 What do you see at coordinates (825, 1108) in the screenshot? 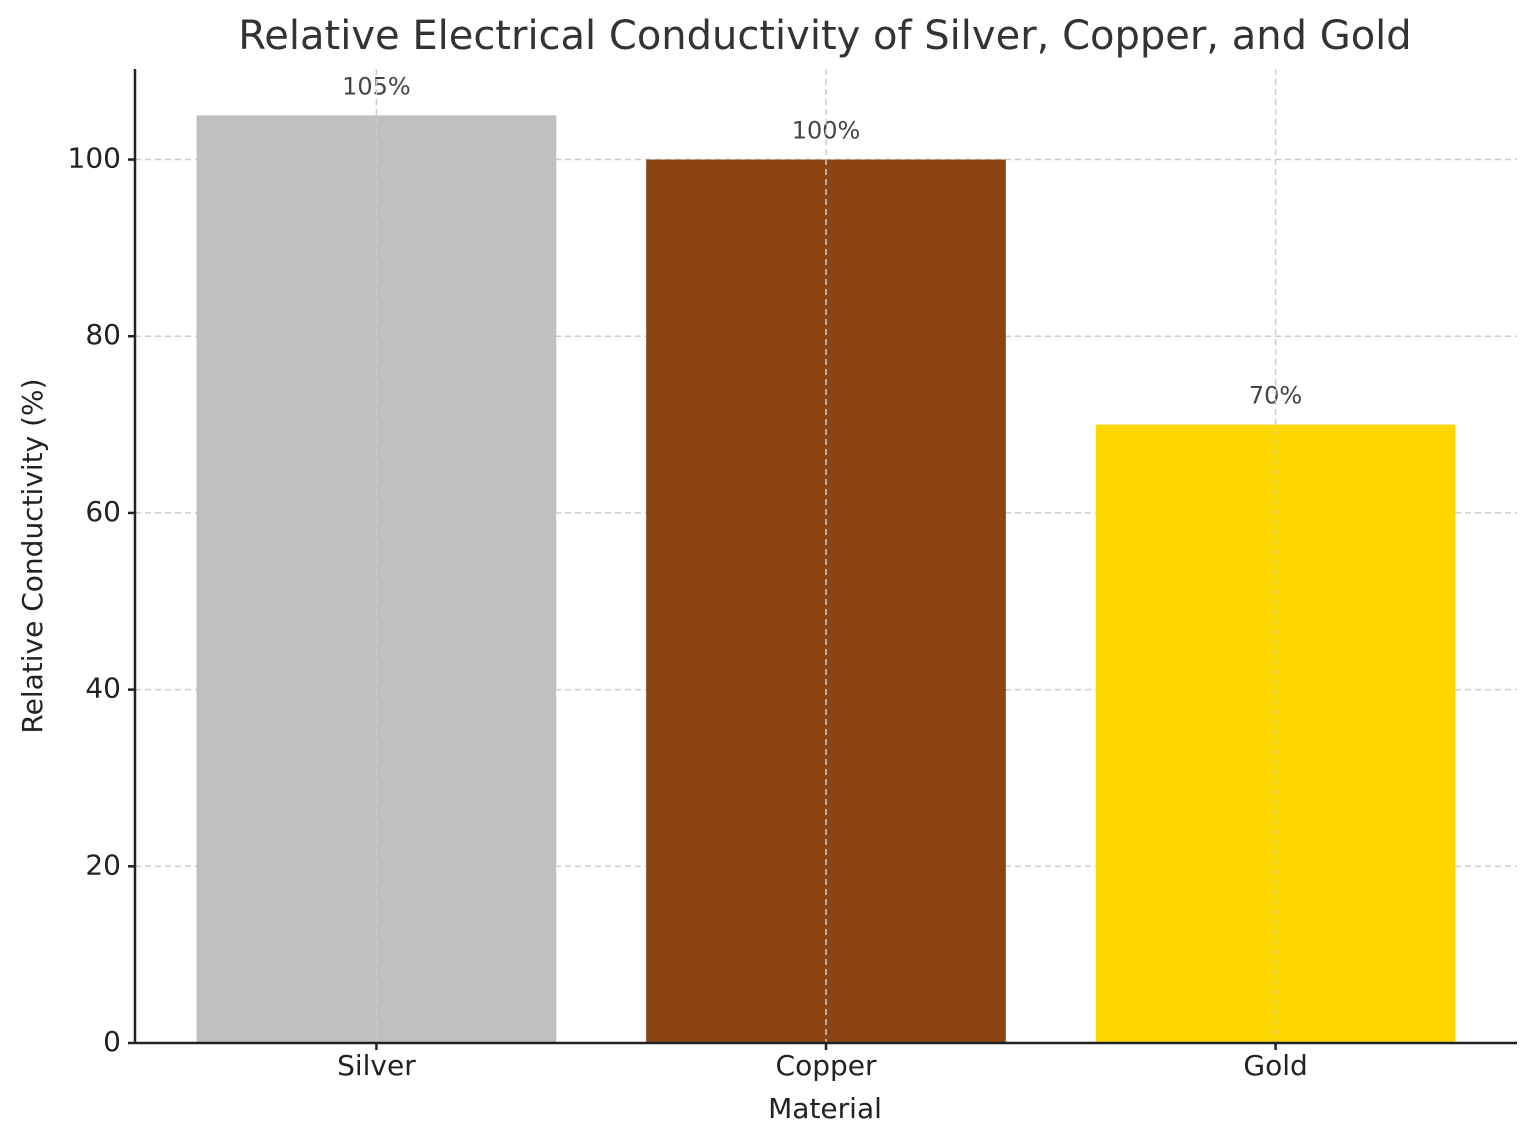
I see `x-axis-label: Material` at bounding box center [825, 1108].